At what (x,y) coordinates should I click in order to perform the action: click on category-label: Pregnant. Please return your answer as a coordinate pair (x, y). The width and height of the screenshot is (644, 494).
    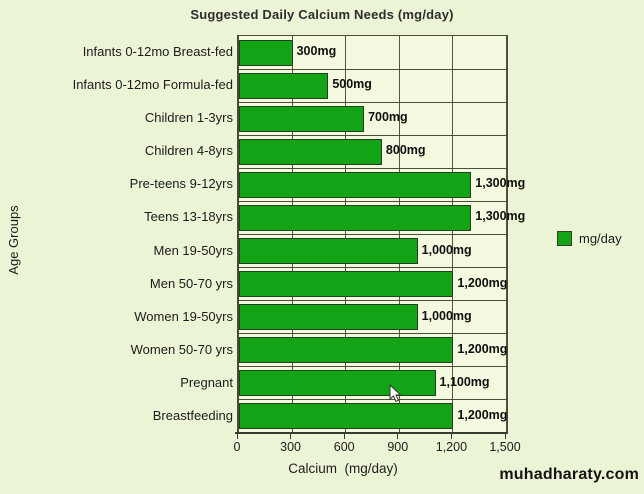
    Looking at the image, I should click on (206, 382).